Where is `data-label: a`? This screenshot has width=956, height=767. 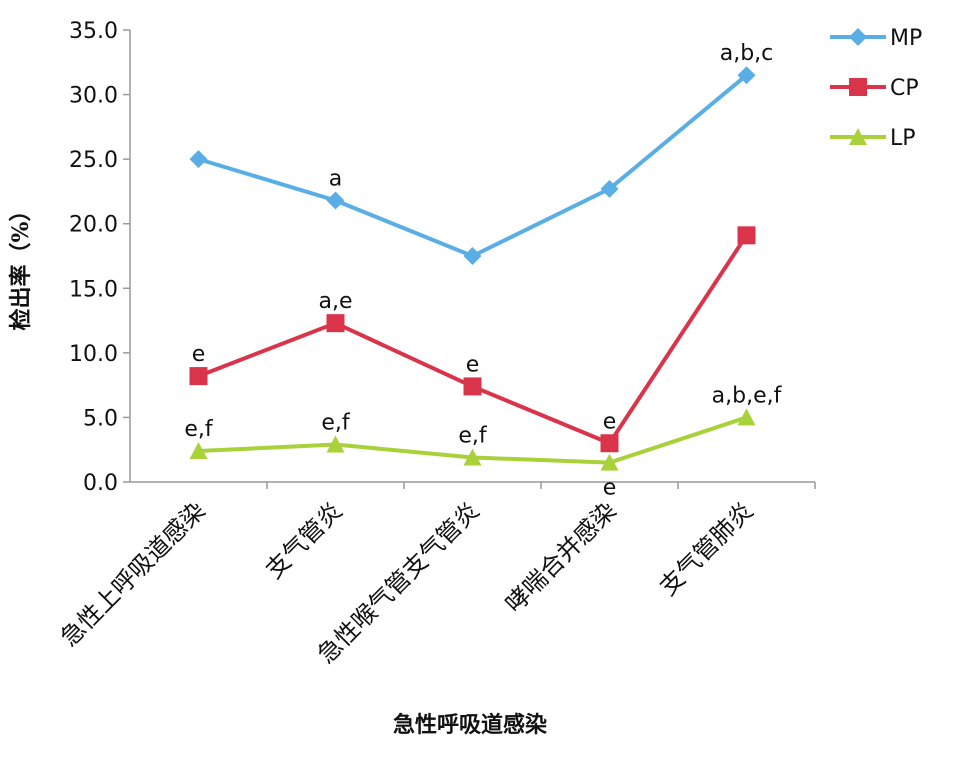
data-label: a is located at coordinates (335, 178).